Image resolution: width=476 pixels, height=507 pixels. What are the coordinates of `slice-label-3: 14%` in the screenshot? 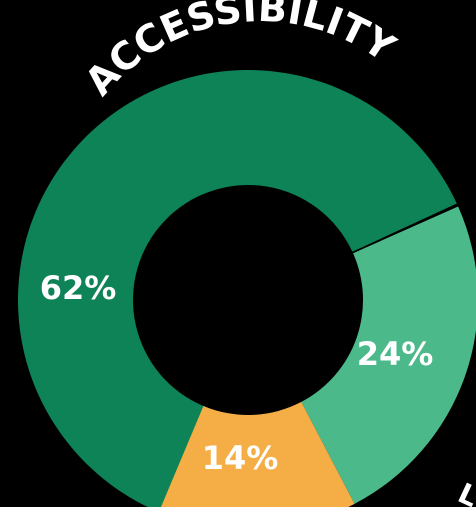 It's located at (240, 458).